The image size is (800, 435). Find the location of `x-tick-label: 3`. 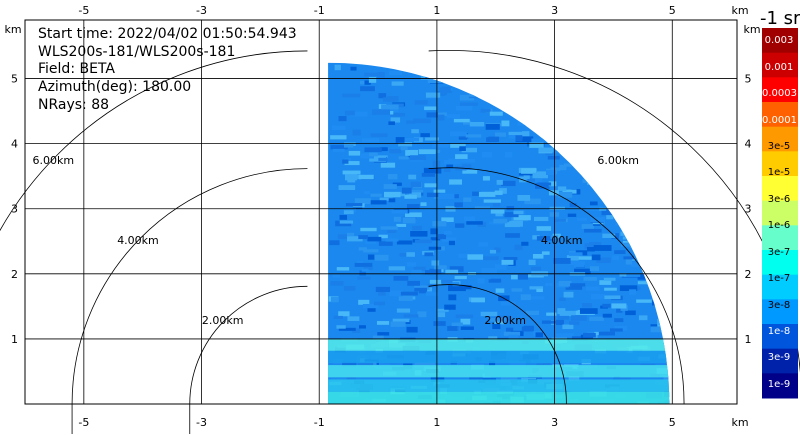

x-tick-label: 3 is located at coordinates (554, 10).